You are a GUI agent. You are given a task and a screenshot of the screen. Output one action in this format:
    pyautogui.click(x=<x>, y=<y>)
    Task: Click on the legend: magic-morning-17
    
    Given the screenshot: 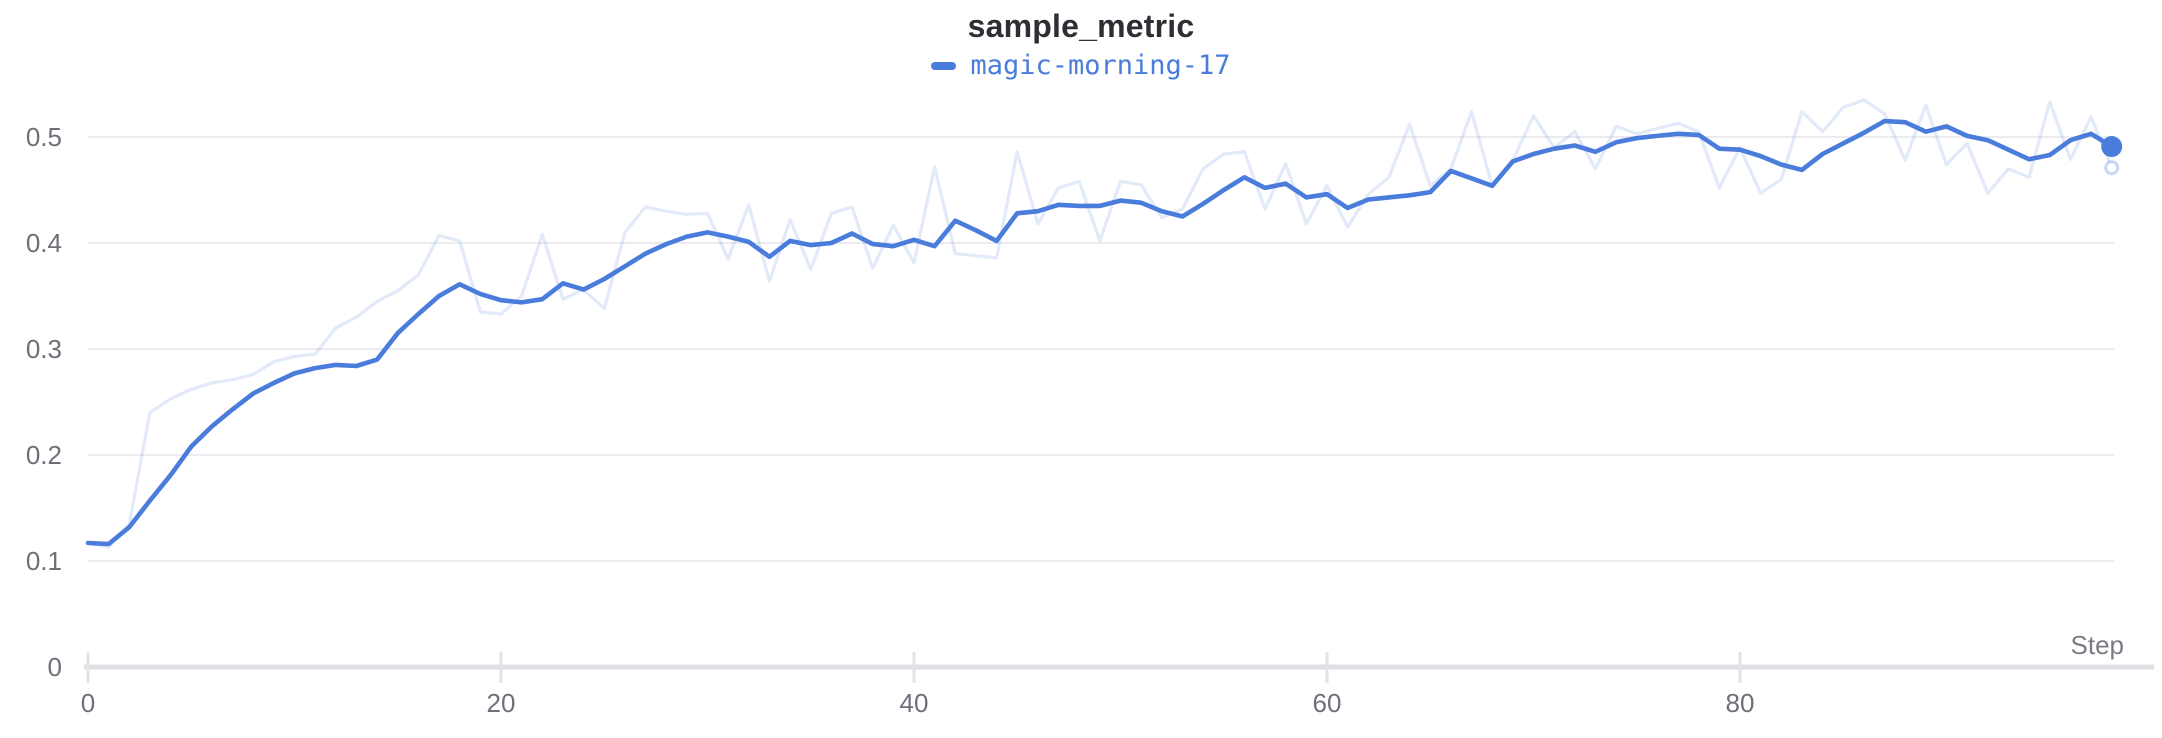 What is the action you would take?
    pyautogui.click(x=1081, y=65)
    